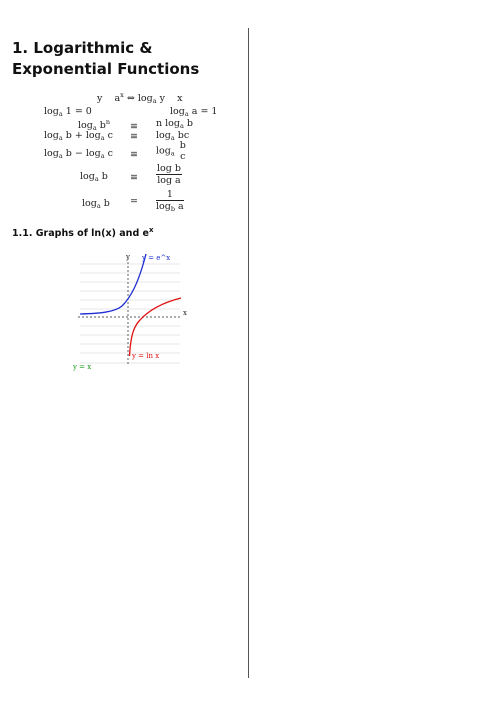 This screenshot has height=702, width=496. What do you see at coordinates (134, 154) in the screenshot?
I see `formula-row-4-op: ≡` at bounding box center [134, 154].